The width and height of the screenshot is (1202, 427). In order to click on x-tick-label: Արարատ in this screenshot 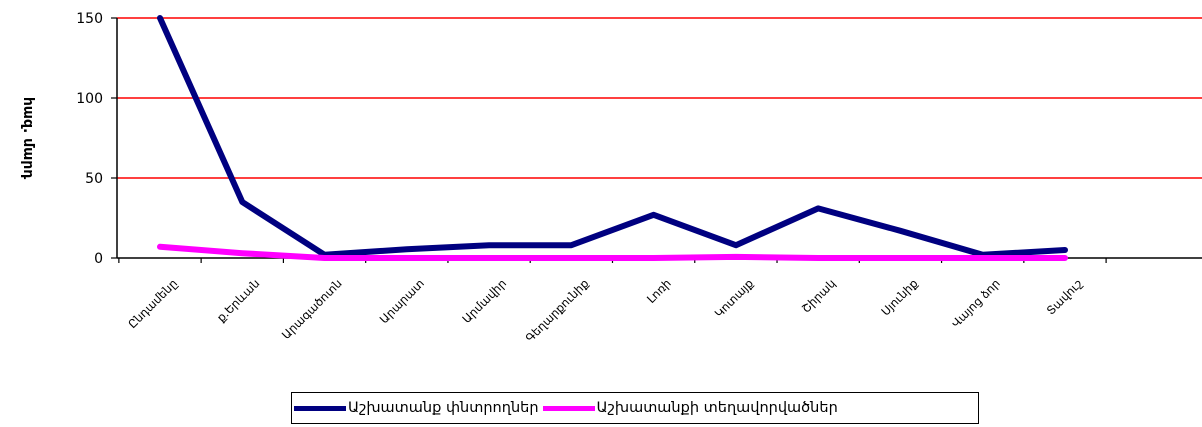, I will do `click(402, 301)`.